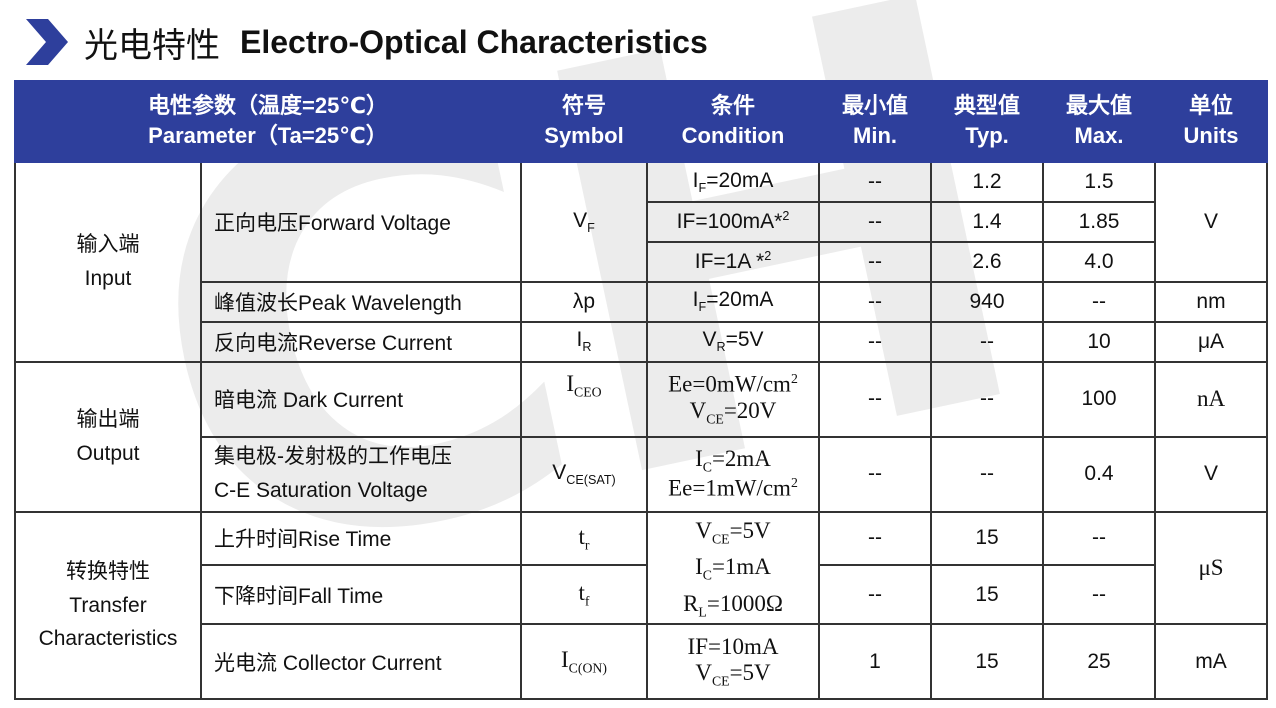  What do you see at coordinates (733, 341) in the screenshot?
I see `cond-cell: VR=5V` at bounding box center [733, 341].